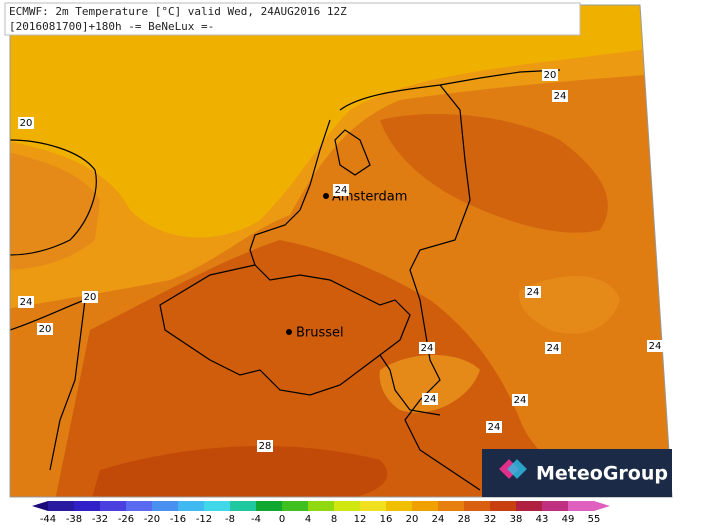  I want to click on colorbar-label: 49, so click(568, 519).